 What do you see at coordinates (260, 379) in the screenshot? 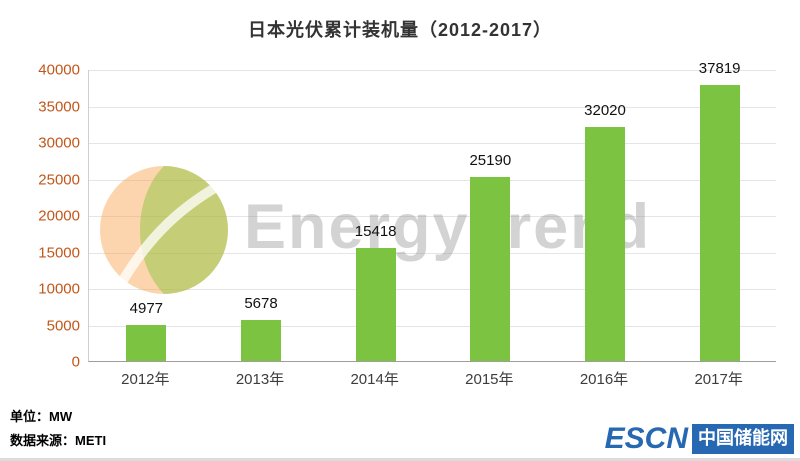
I see `x-tick-label: 2013年` at bounding box center [260, 379].